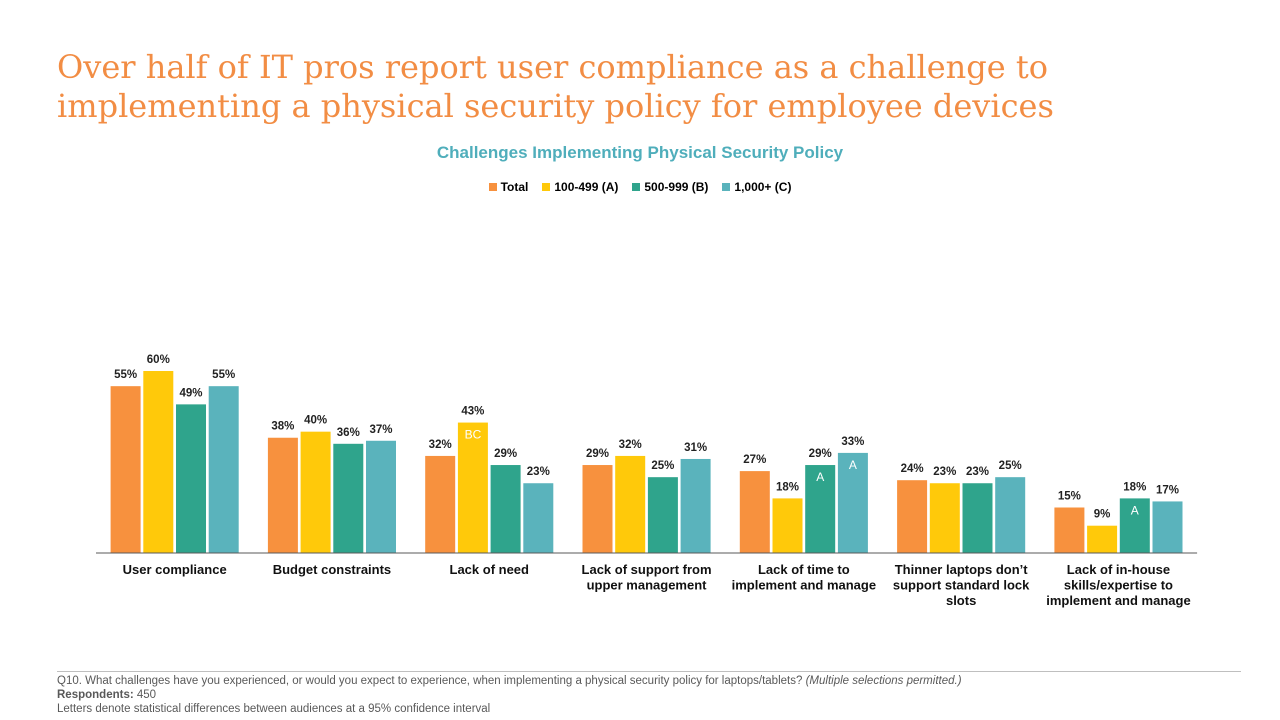 This screenshot has width=1280, height=720. Describe the element at coordinates (676, 187) in the screenshot. I see `legend-label-500-999: 500-999 (B)` at that location.